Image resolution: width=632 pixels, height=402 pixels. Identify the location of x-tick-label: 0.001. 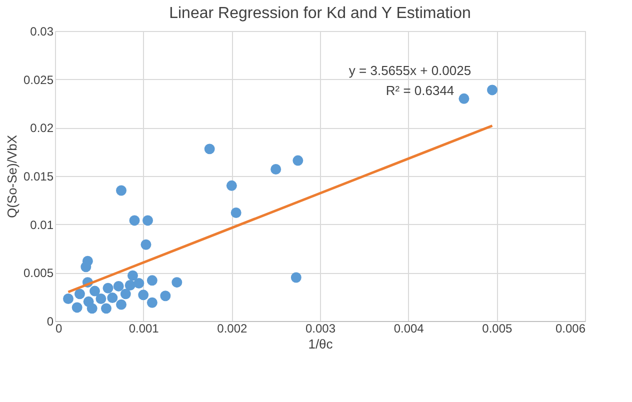
(144, 329).